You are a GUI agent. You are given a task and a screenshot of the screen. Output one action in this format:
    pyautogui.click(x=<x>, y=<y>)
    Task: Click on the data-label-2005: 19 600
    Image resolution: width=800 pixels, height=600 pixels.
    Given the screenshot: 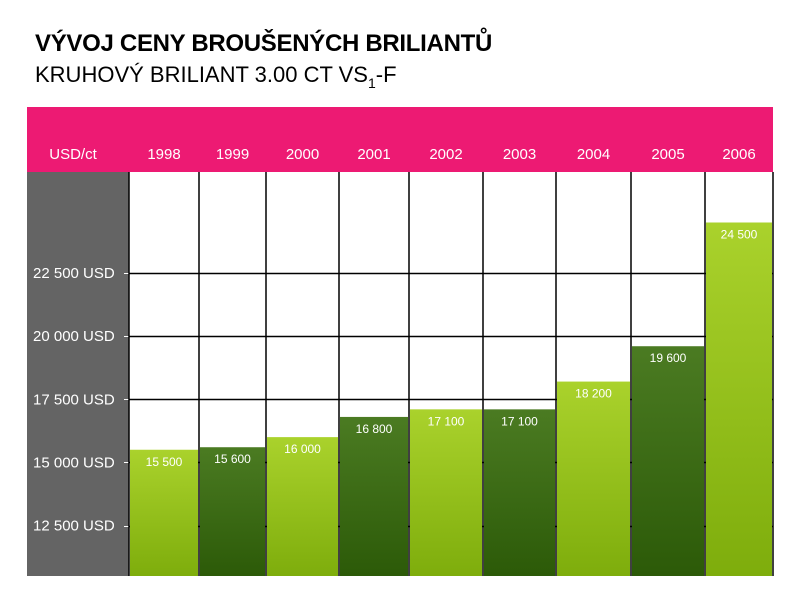 What is the action you would take?
    pyautogui.click(x=668, y=358)
    